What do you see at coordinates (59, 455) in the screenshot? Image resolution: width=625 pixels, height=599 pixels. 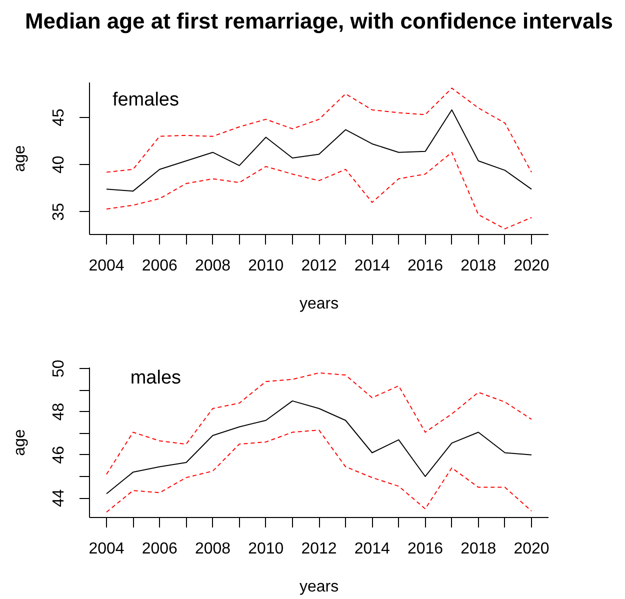 I see `y-tick-label: 46` at bounding box center [59, 455].